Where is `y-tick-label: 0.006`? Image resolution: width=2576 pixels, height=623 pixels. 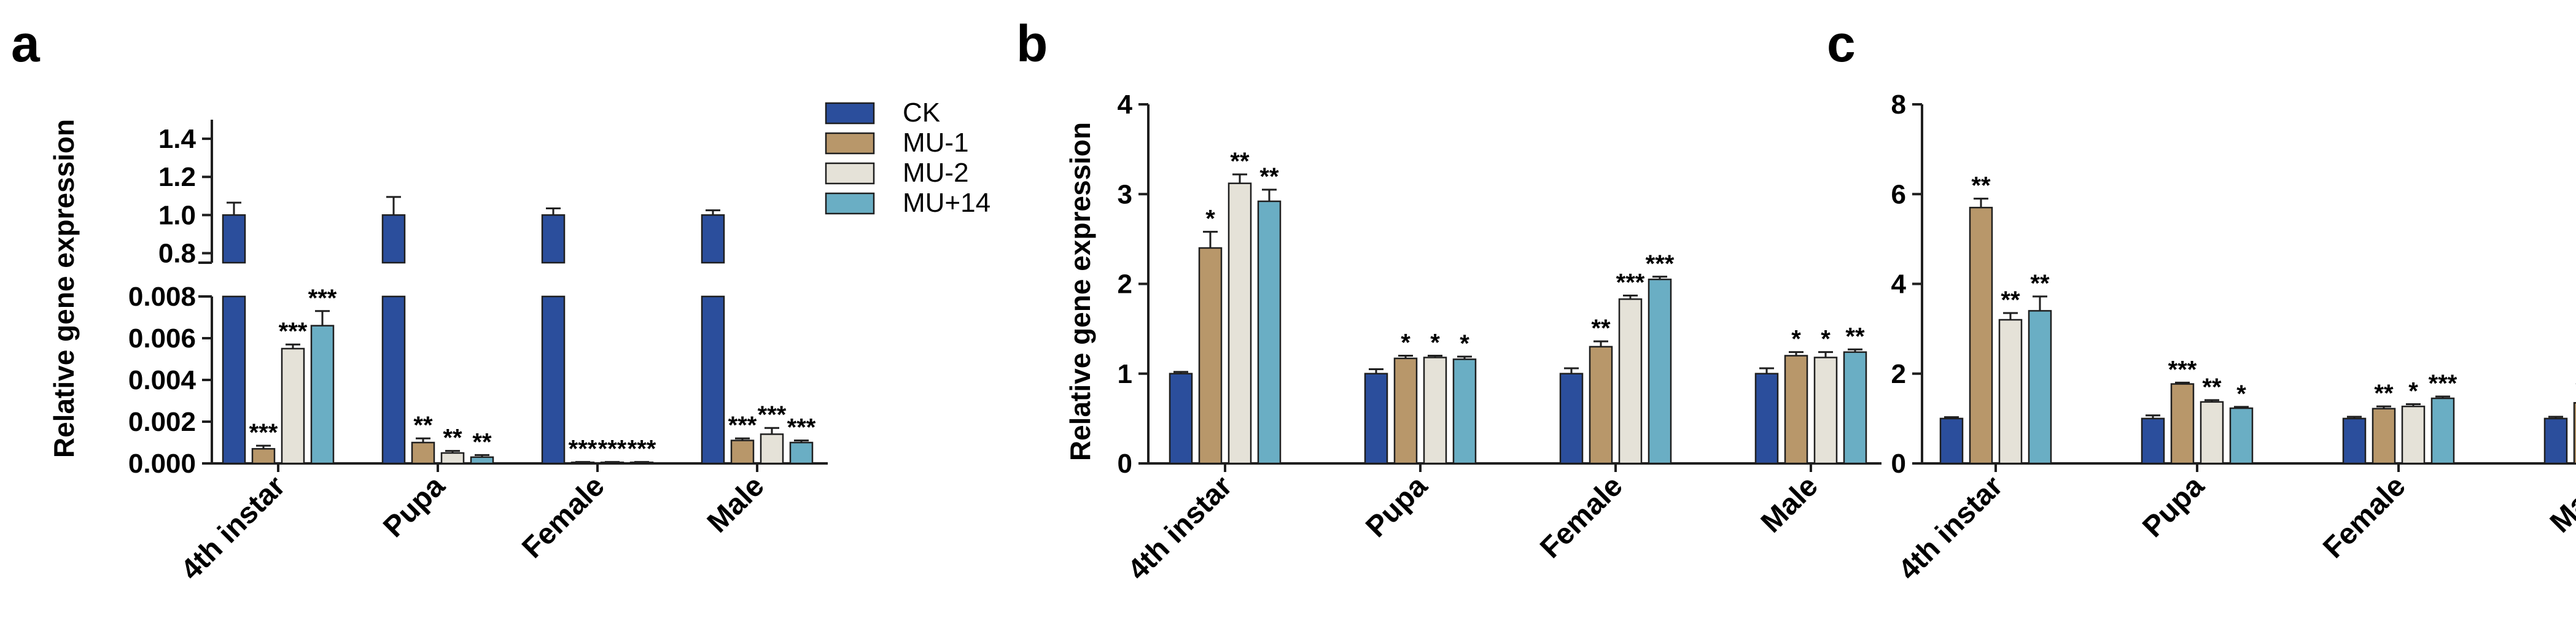 y-tick-label: 0.006 is located at coordinates (162, 338).